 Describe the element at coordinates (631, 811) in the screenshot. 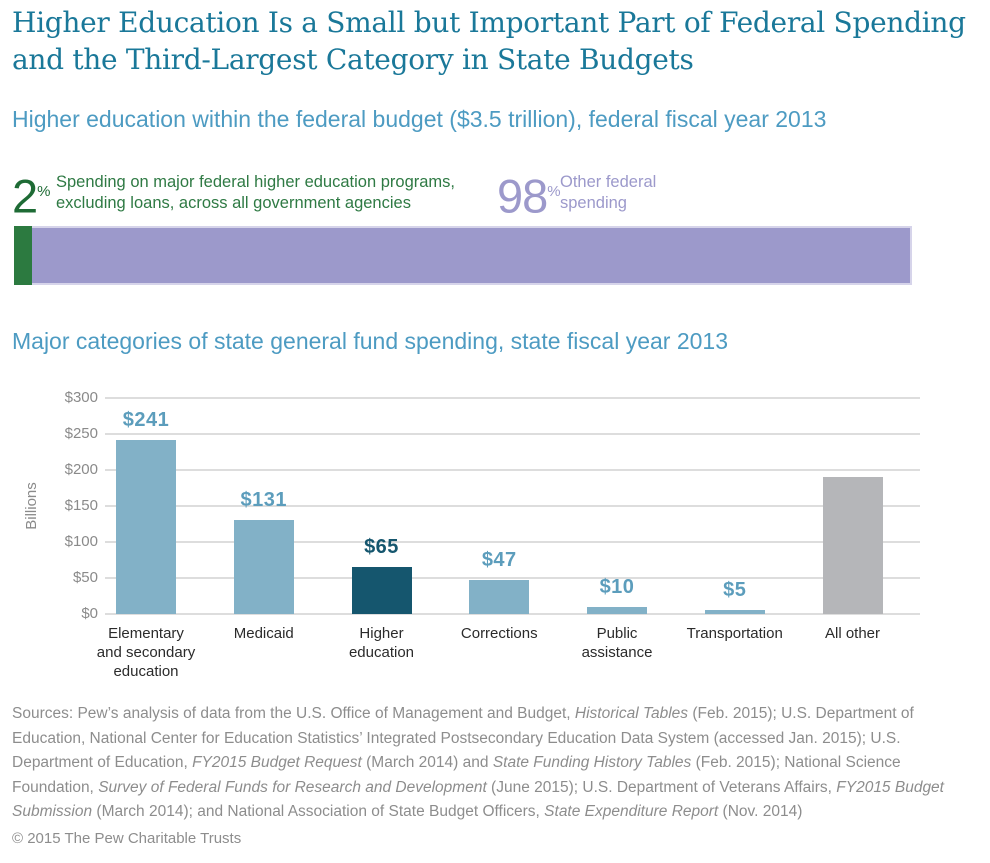

I see `source-title-italic: State Expenditure Report` at that location.